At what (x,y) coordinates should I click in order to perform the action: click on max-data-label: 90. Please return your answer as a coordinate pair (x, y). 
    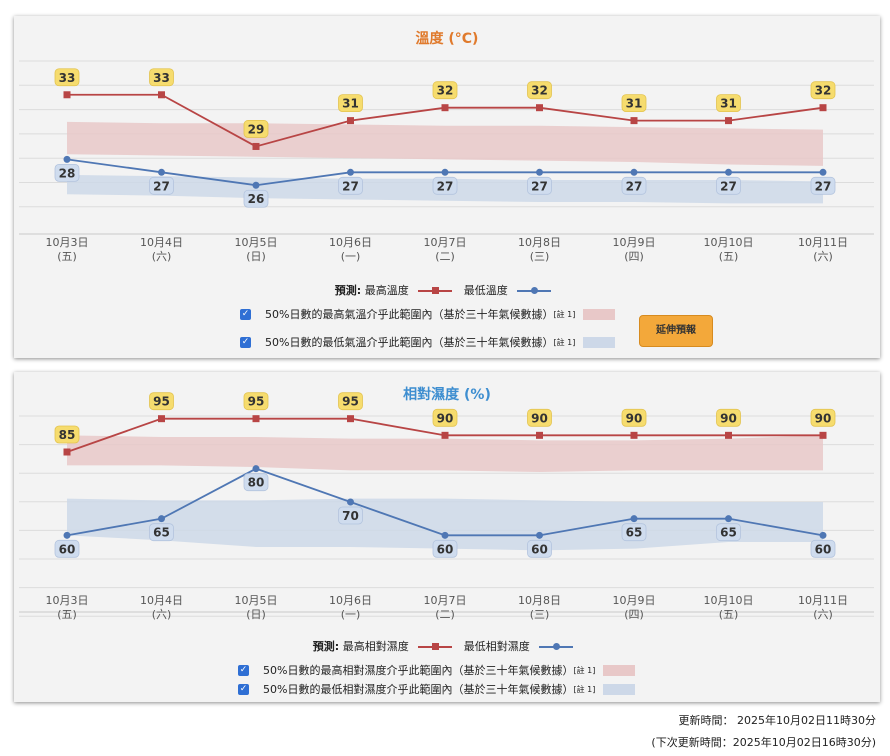
    Looking at the image, I should click on (539, 418).